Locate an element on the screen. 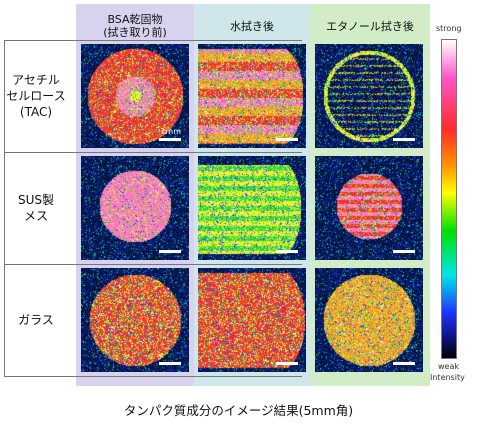 The width and height of the screenshot is (477, 430). image-glass-water is located at coordinates (252, 320).